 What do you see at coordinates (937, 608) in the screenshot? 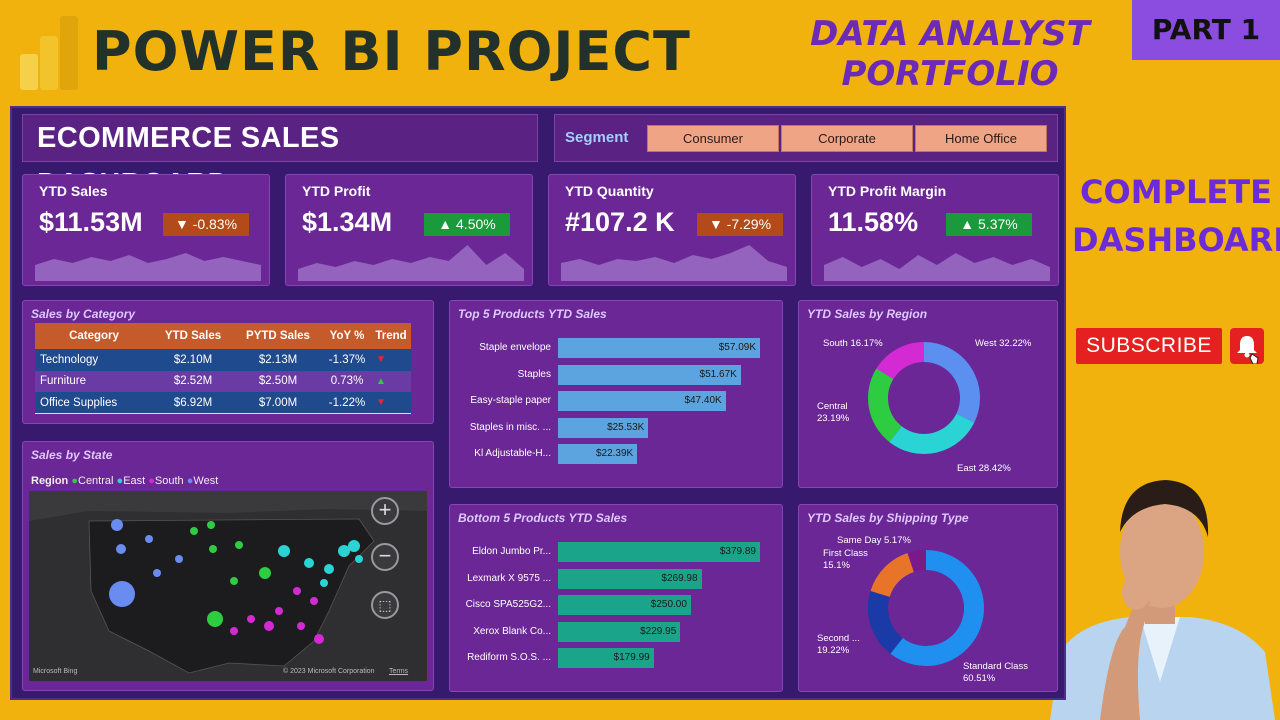
I see `donut-slice-standard-class` at bounding box center [937, 608].